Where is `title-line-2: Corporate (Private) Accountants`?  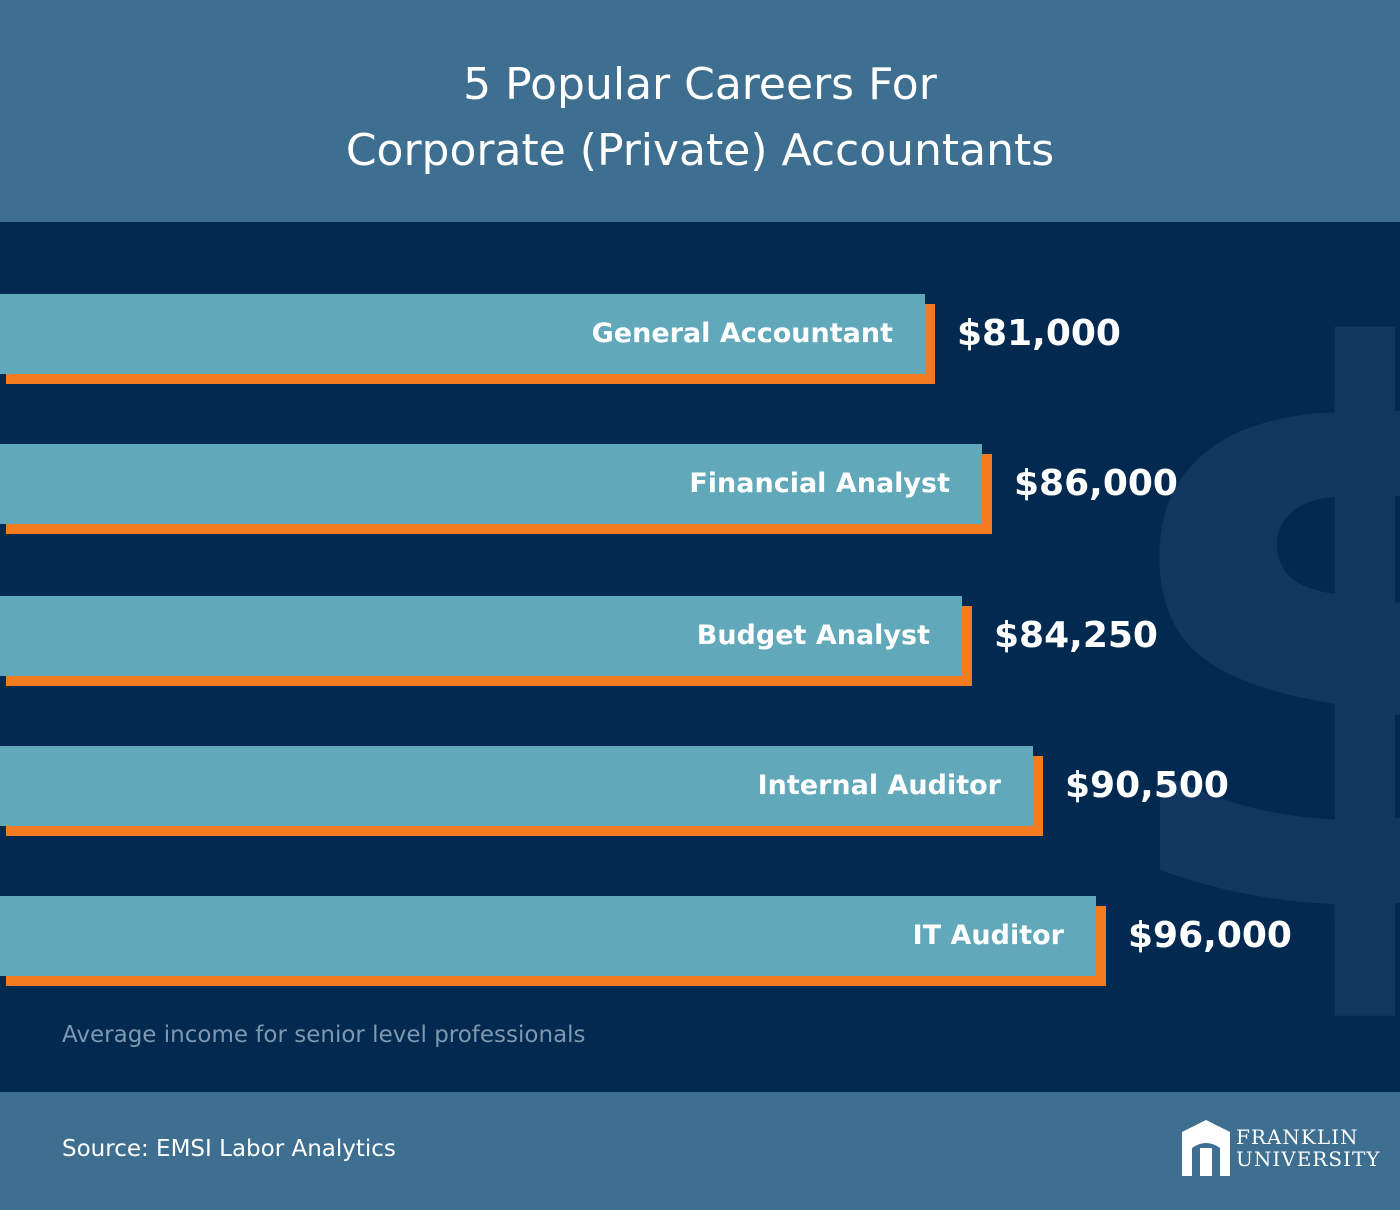 title-line-2: Corporate (Private) Accountants is located at coordinates (700, 150).